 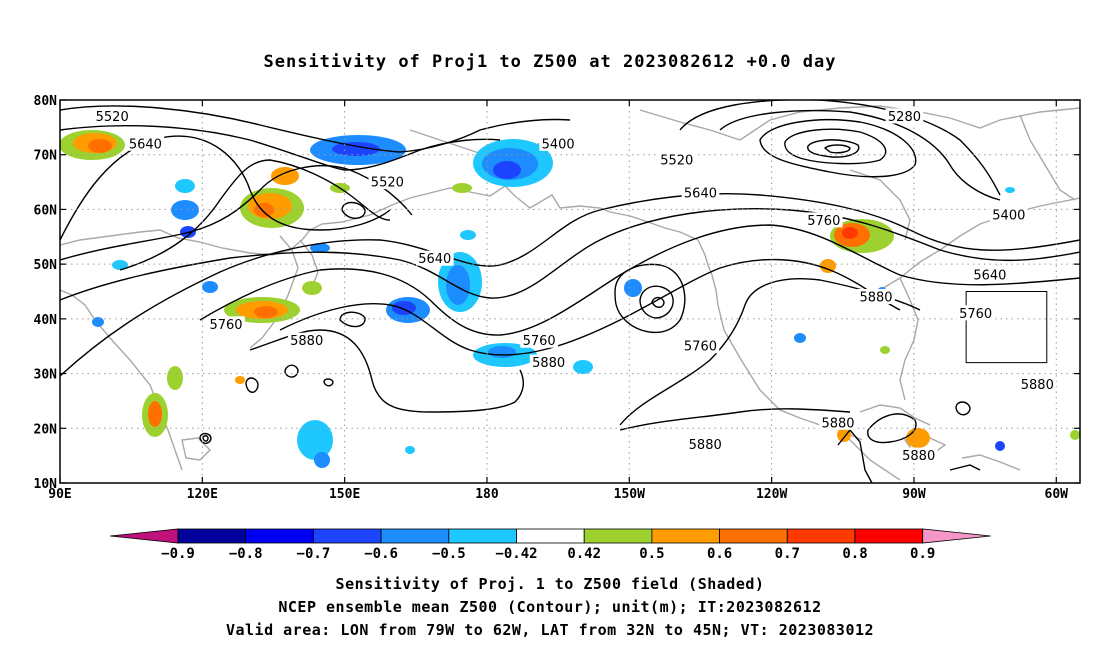 I want to click on contour-label: 5280, so click(x=904, y=117).